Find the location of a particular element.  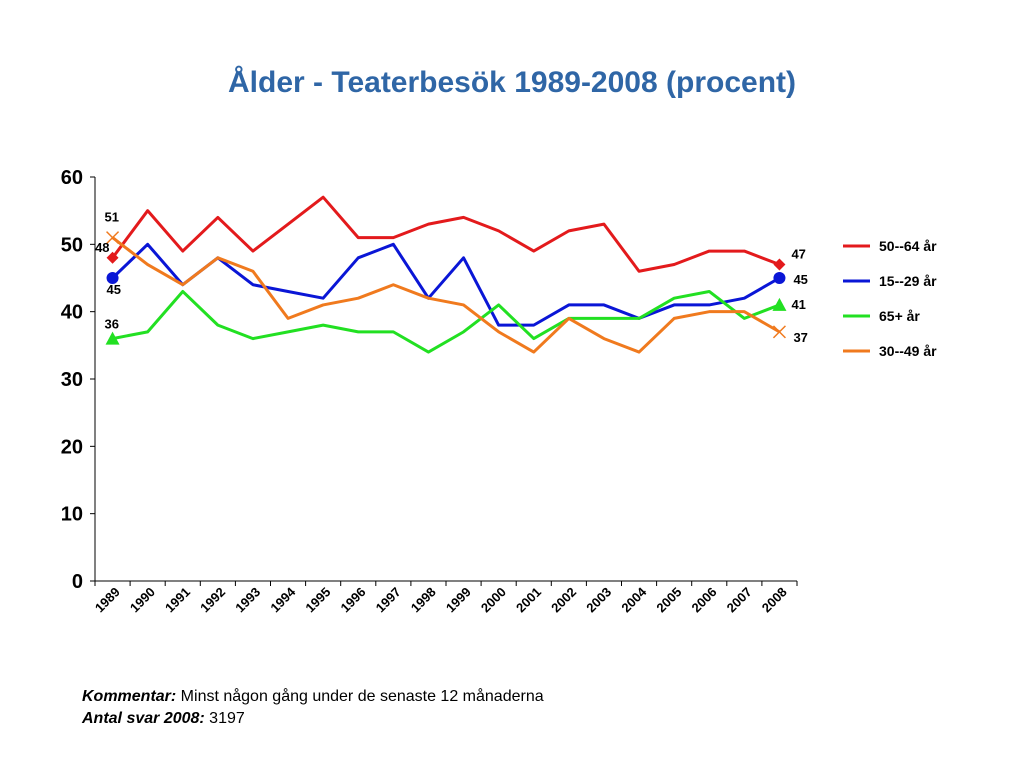

x-tick-label: 2005 is located at coordinates (668, 599).